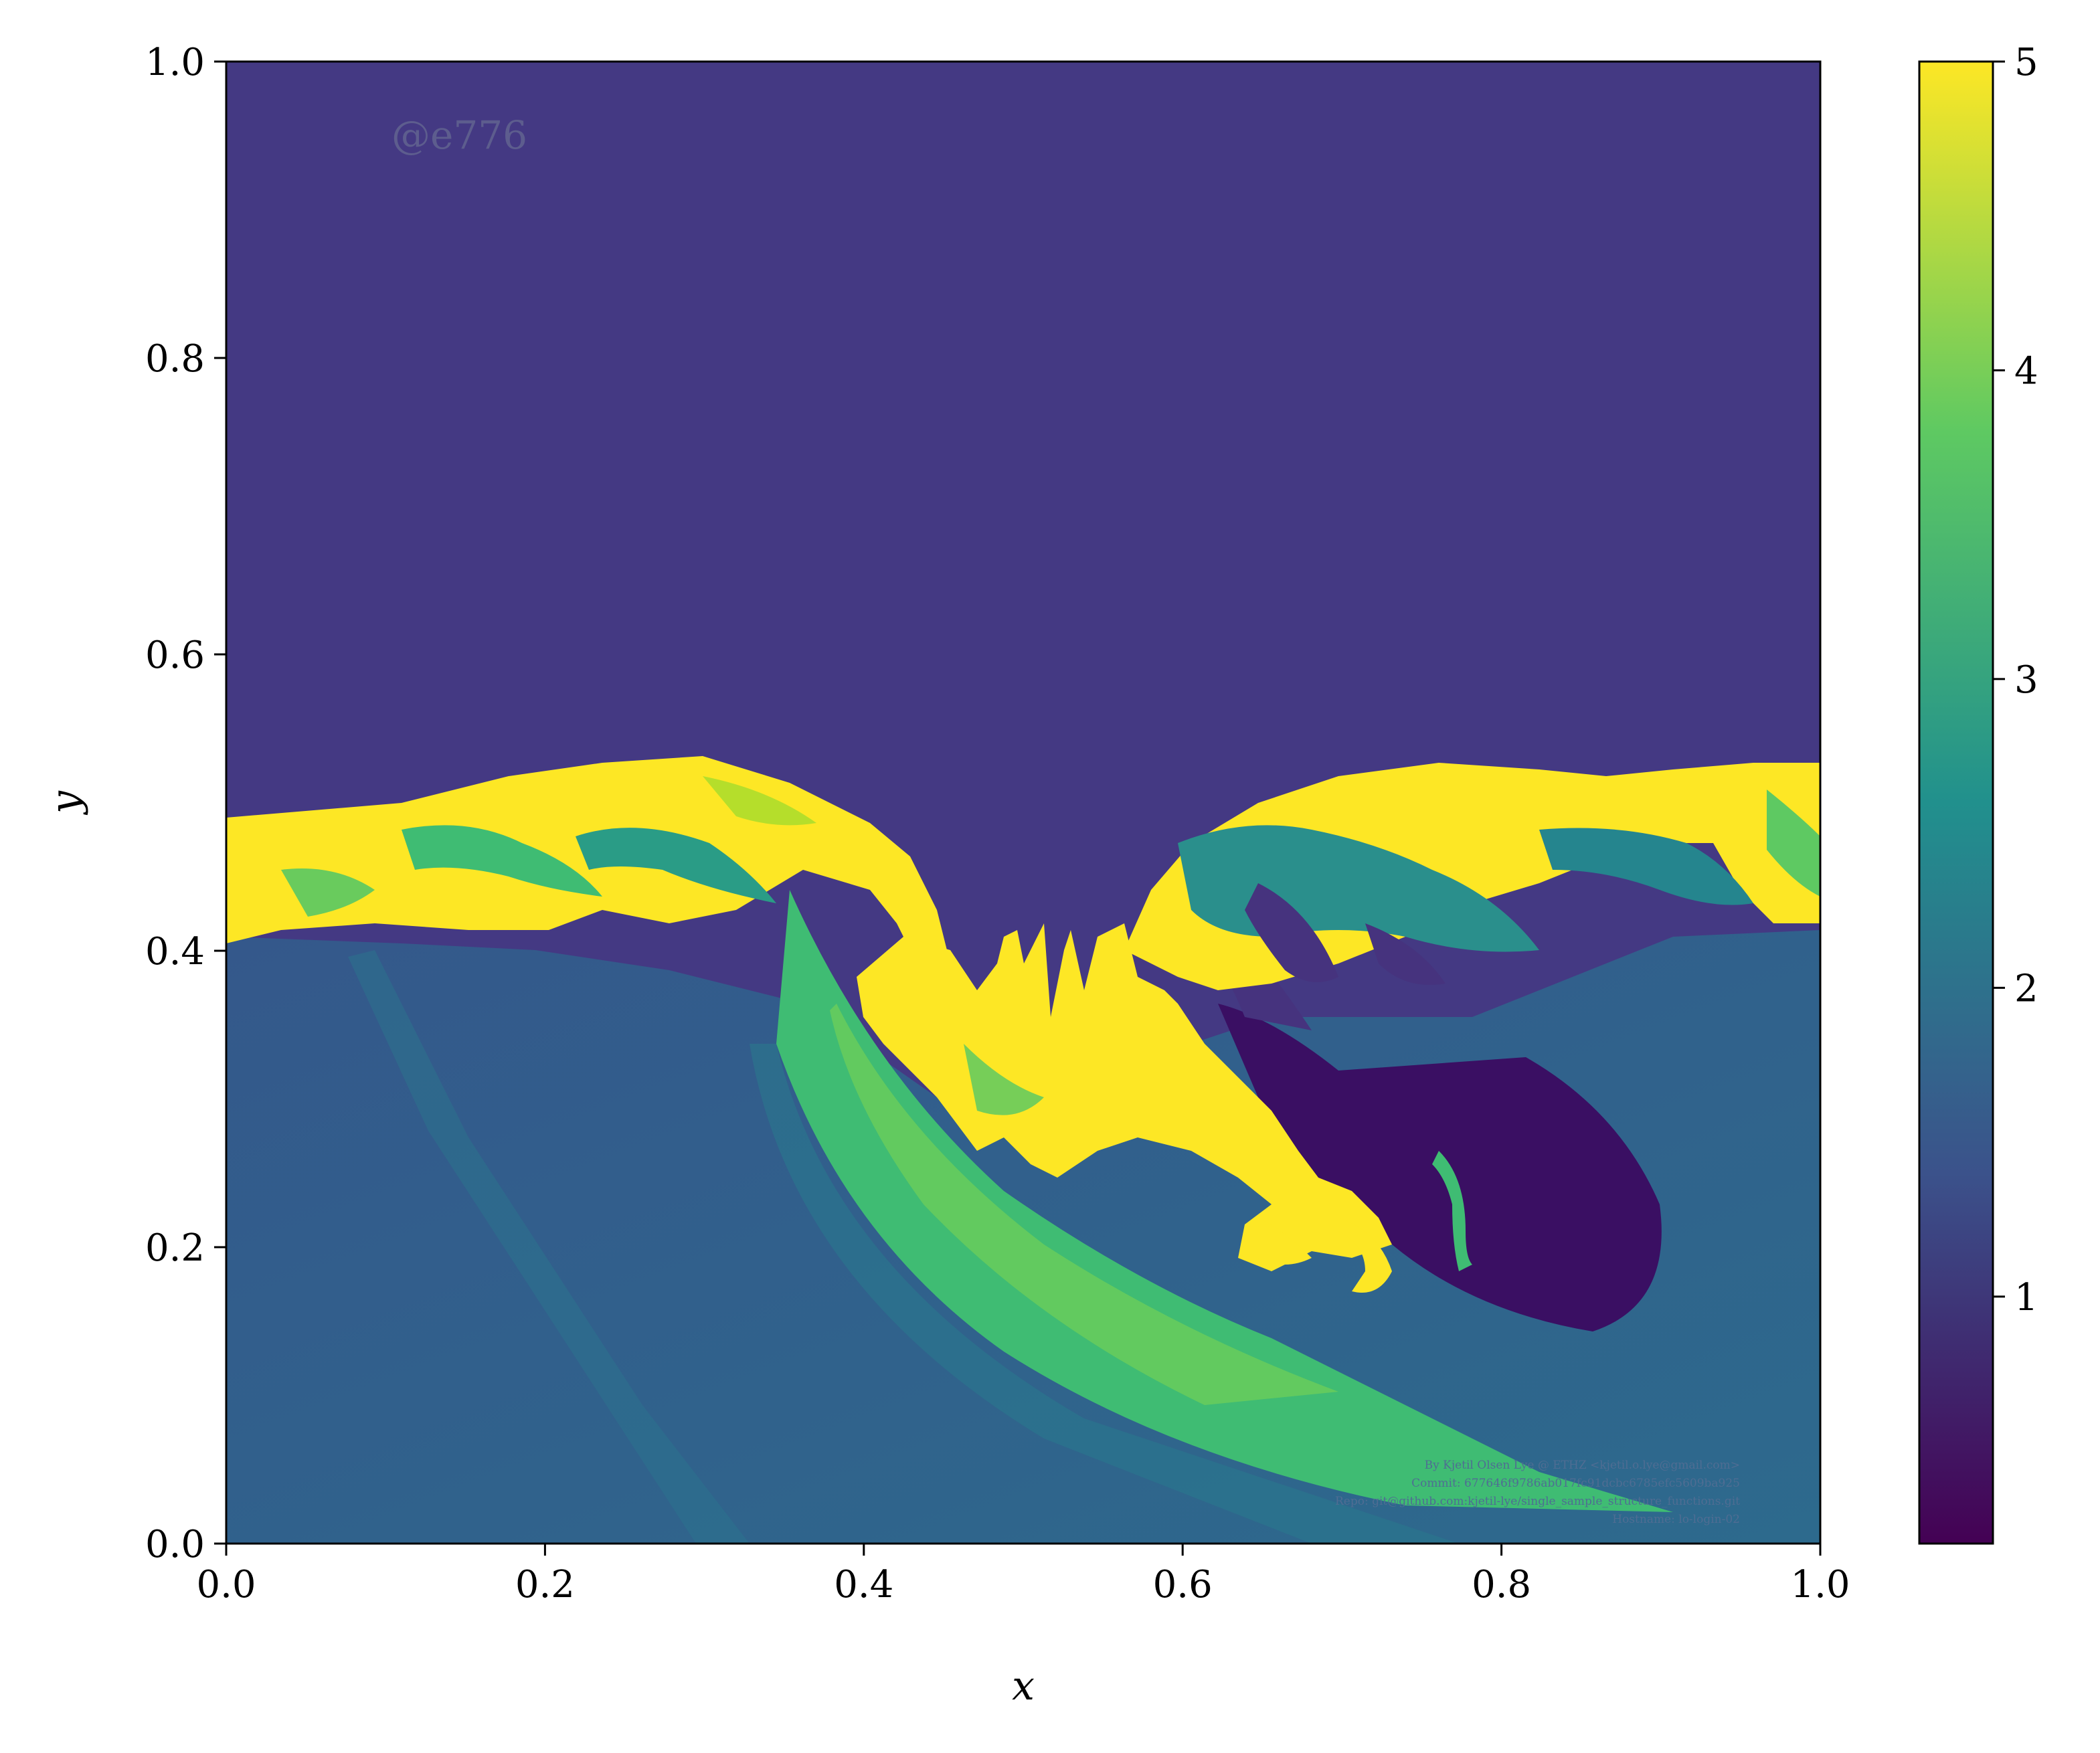 The width and height of the screenshot is (2100, 1753). What do you see at coordinates (2026, 989) in the screenshot?
I see `colorbar-tick-label: 2` at bounding box center [2026, 989].